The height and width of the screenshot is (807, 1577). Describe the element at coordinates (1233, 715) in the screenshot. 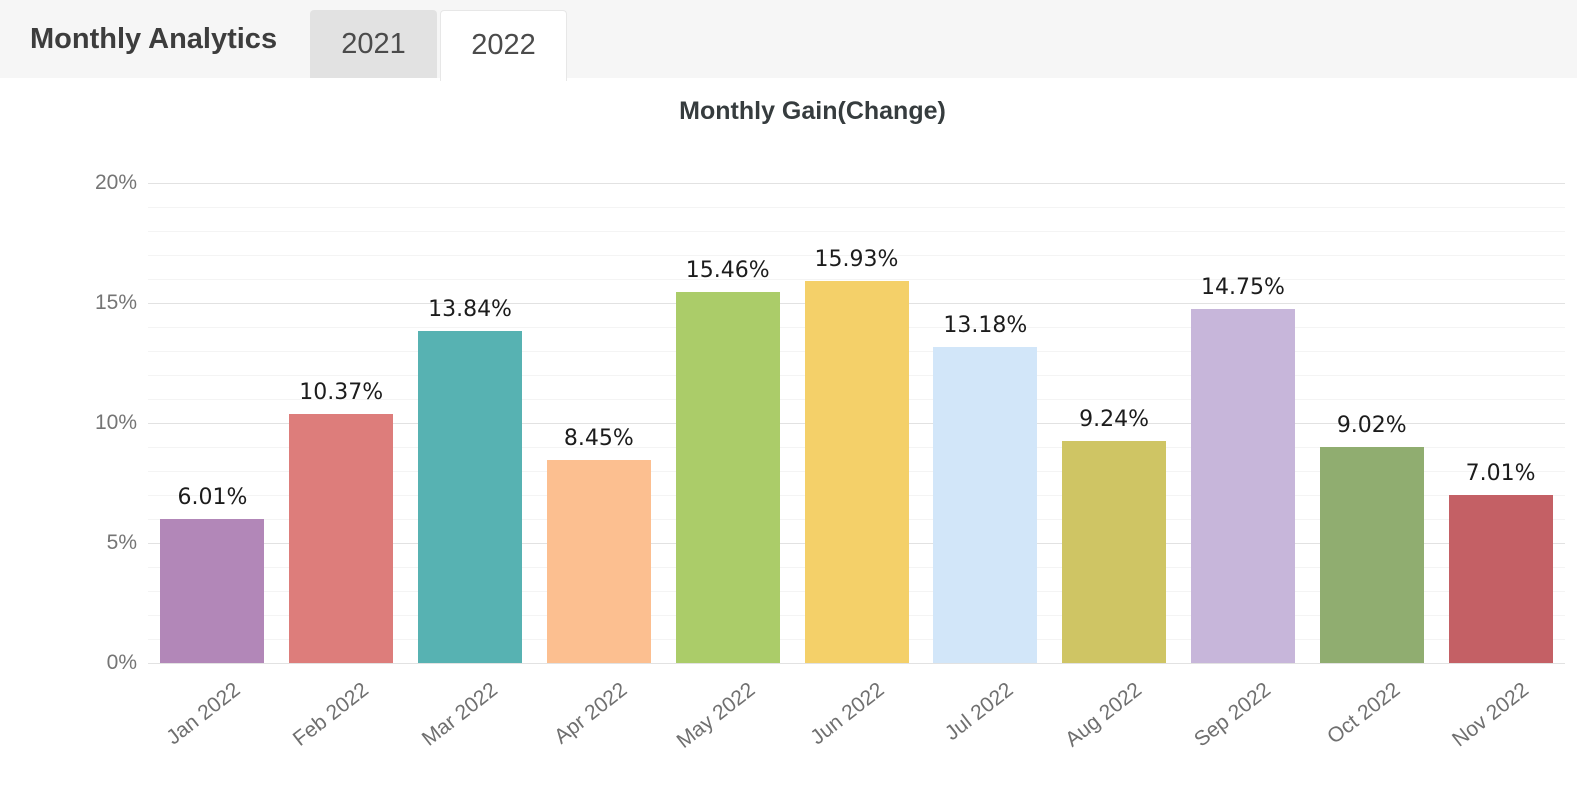

I see `x-axis-label: Sep 2022` at that location.